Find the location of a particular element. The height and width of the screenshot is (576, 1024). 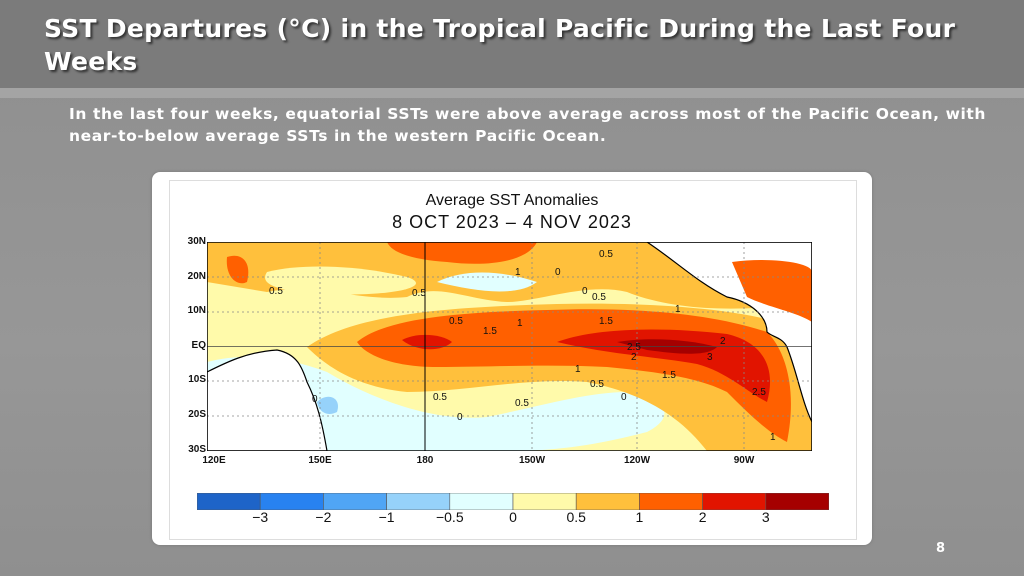

colorbar-label: 2 is located at coordinates (702, 517).